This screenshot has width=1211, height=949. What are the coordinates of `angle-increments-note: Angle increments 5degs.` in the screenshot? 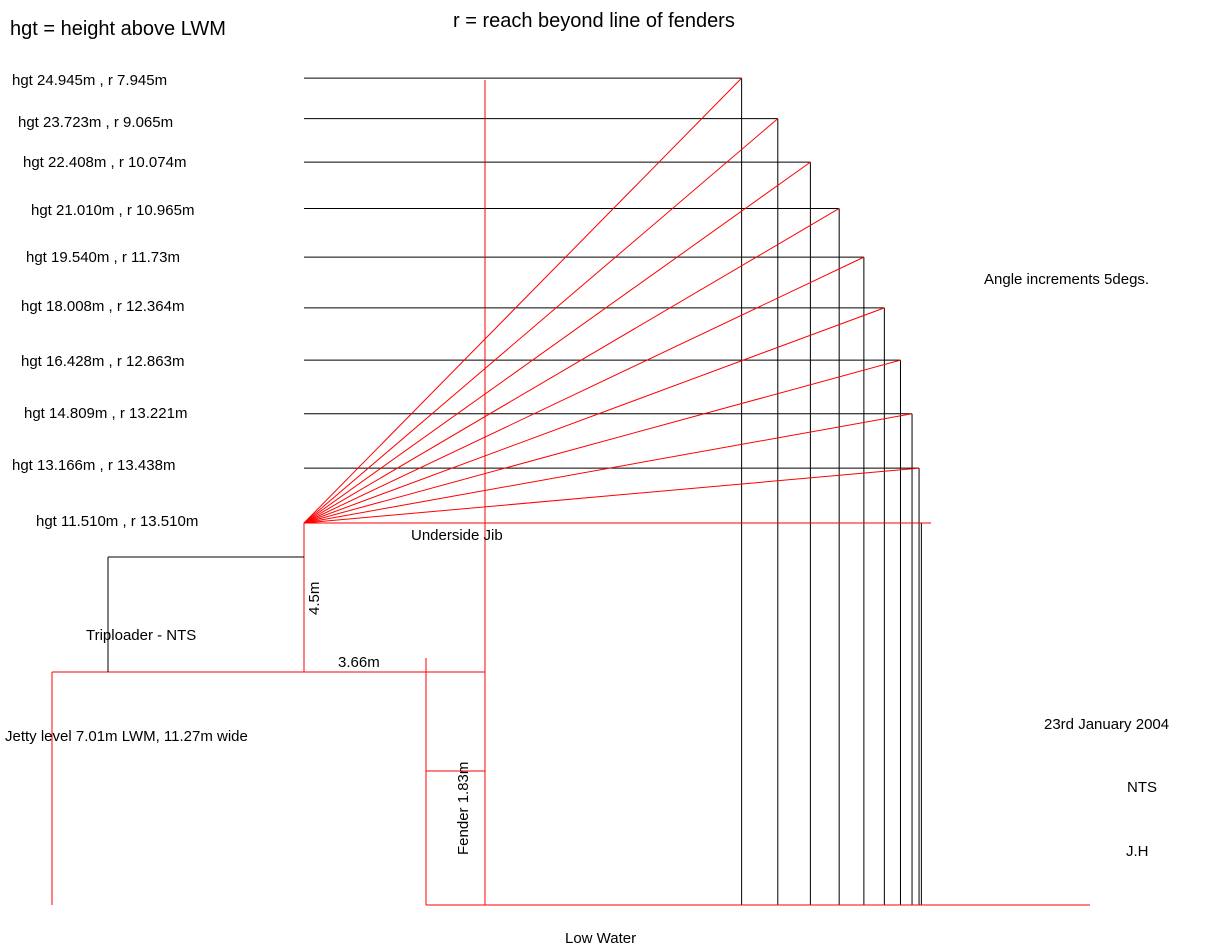 It's located at (1066, 279).